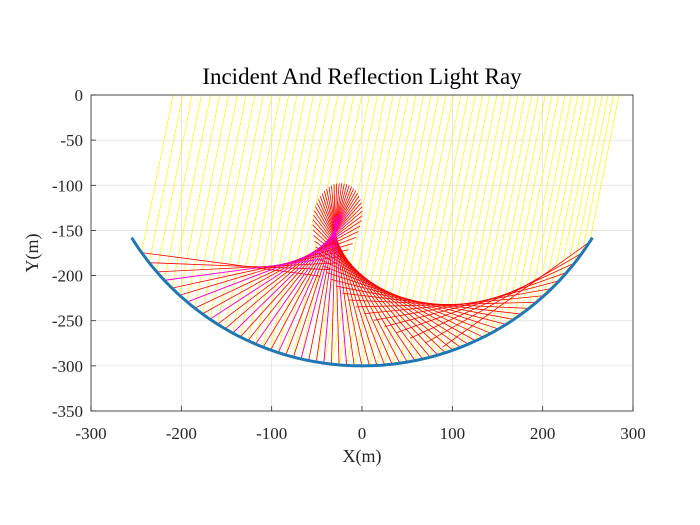  I want to click on x-tick-label: 0, so click(362, 433).